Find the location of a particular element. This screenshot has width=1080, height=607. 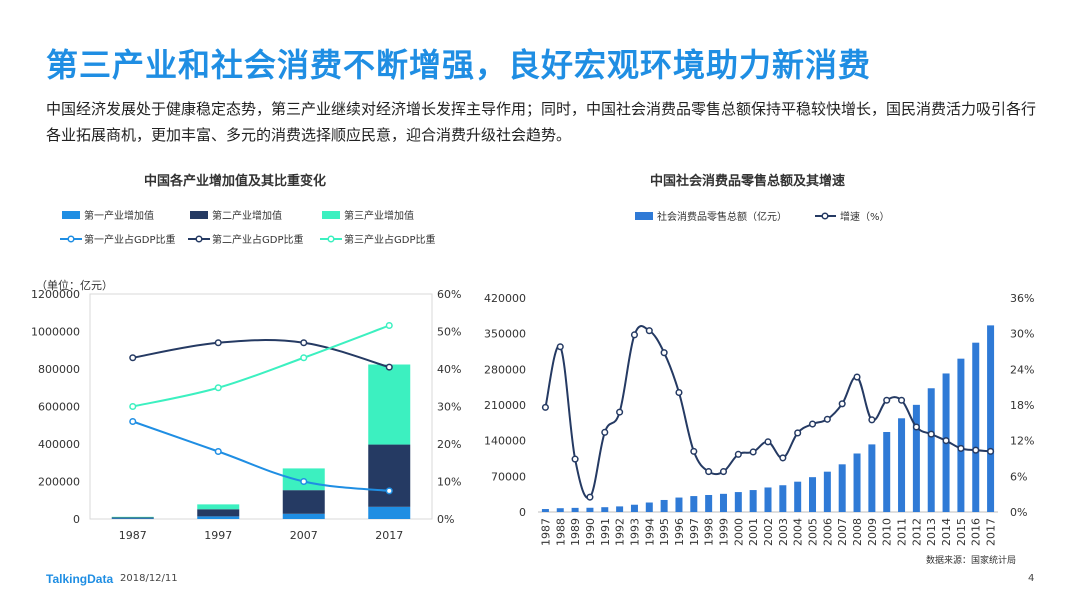

y-tick-label: 600000 is located at coordinates (59, 407).